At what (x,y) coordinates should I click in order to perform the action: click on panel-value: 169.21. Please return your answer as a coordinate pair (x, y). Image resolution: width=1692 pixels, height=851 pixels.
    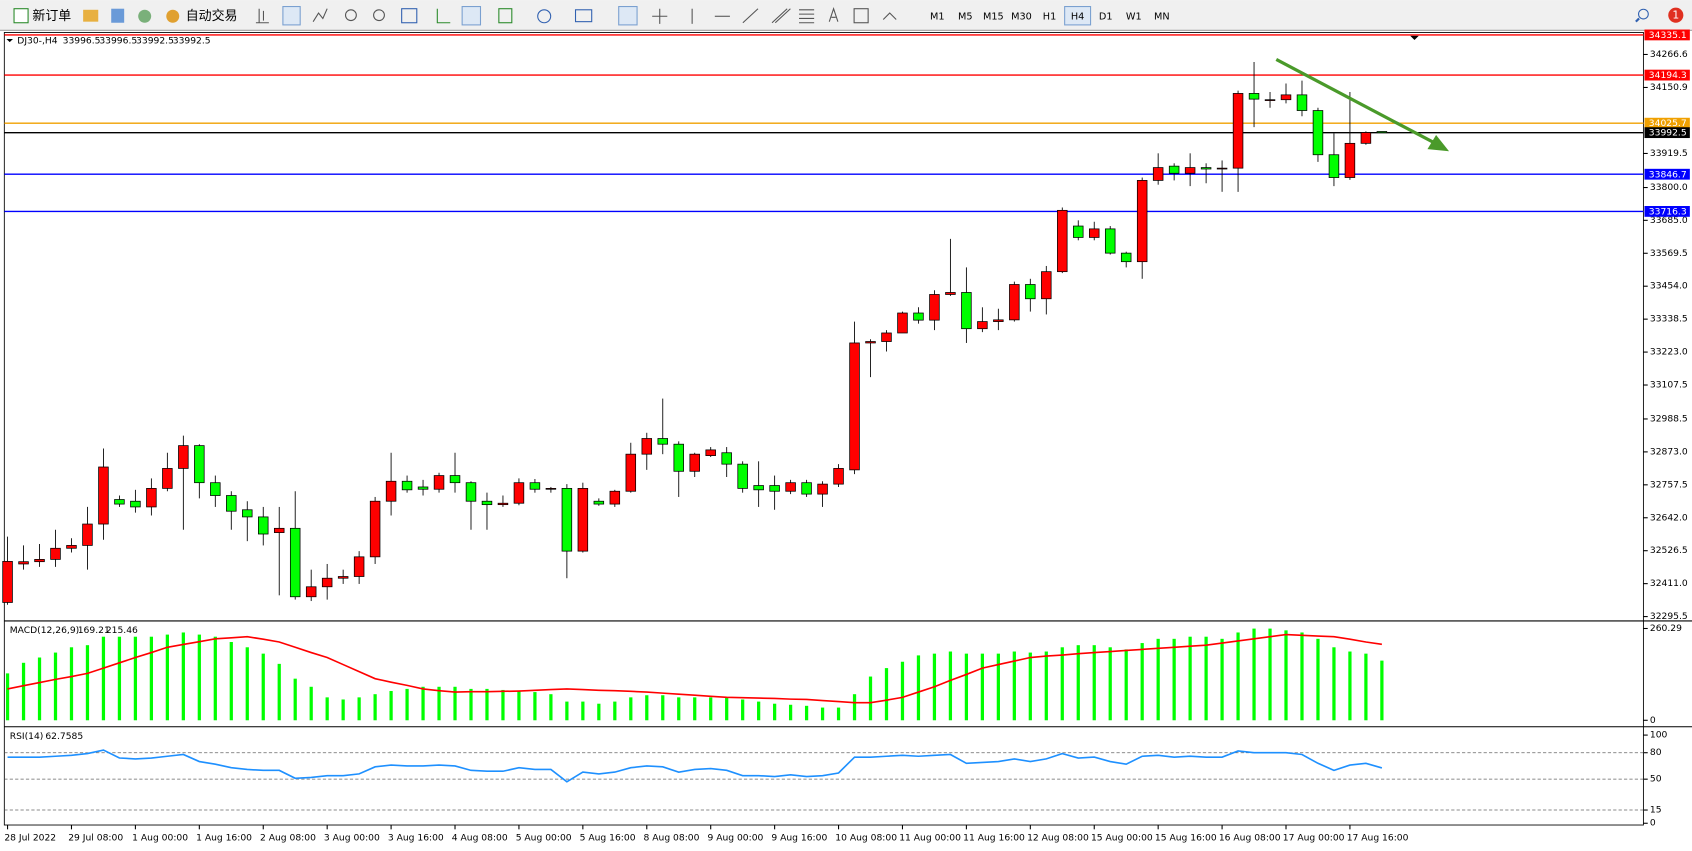
    Looking at the image, I should click on (94, 630).